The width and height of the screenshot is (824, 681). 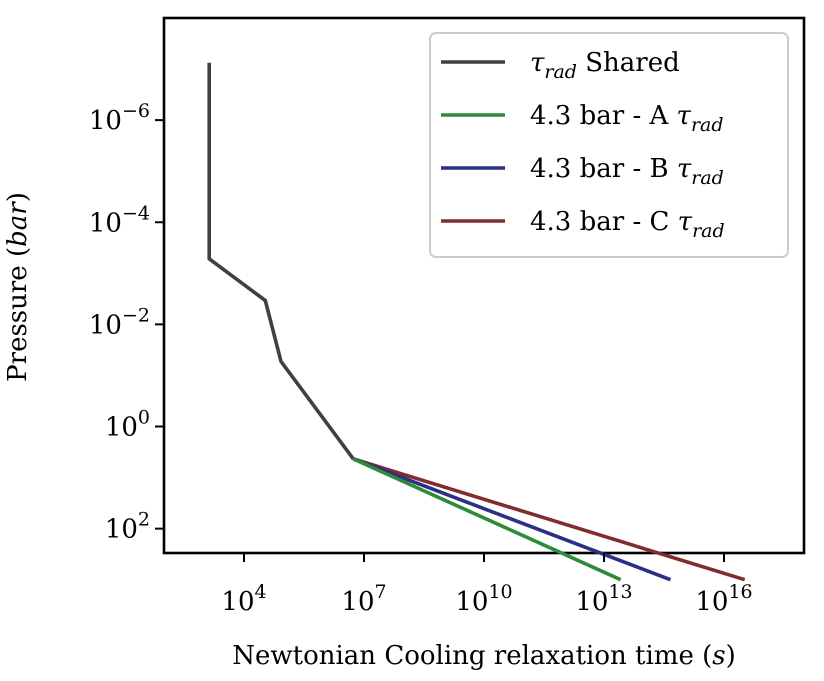 I want to click on x-axis-label: Newtonian Cooling relaxation time (s), so click(x=484, y=656).